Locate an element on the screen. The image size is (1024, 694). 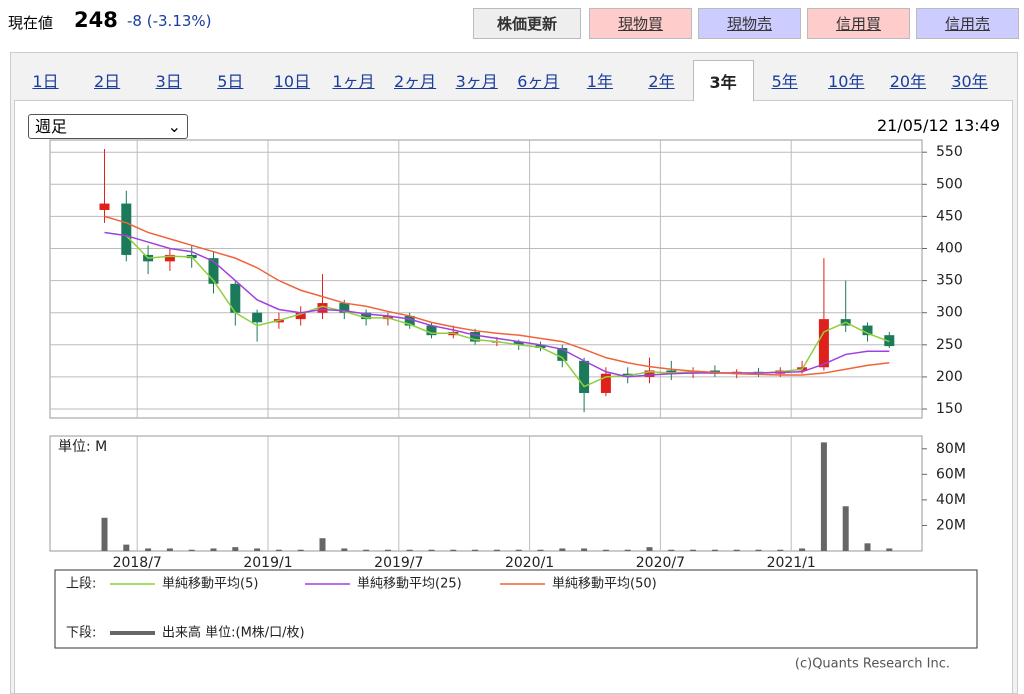
button: 信用買 is located at coordinates (858, 23).